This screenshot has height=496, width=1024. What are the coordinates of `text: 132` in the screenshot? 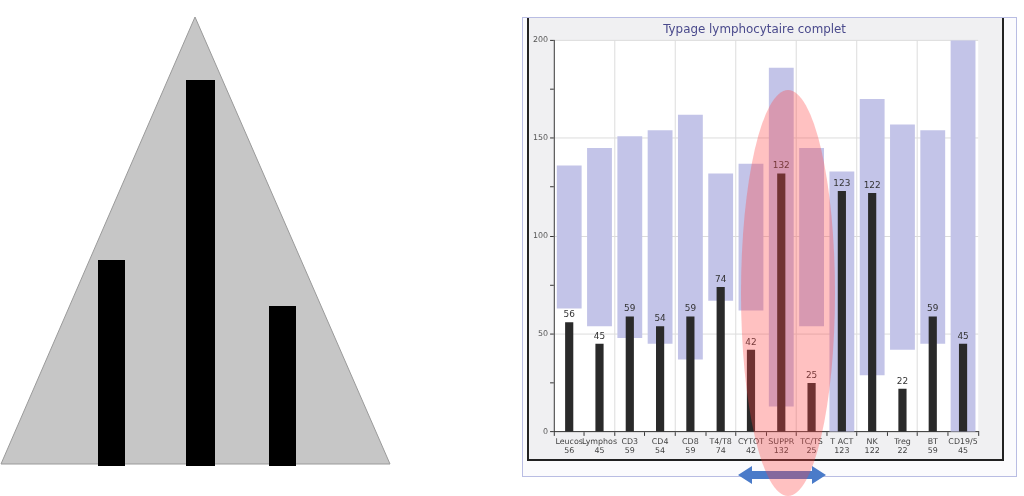 It's located at (781, 165).